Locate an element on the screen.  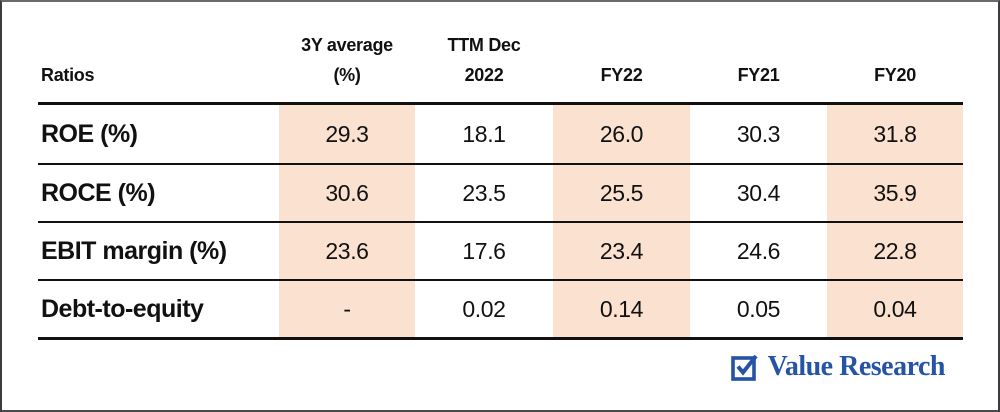
cell-value: 22.8 is located at coordinates (895, 251).